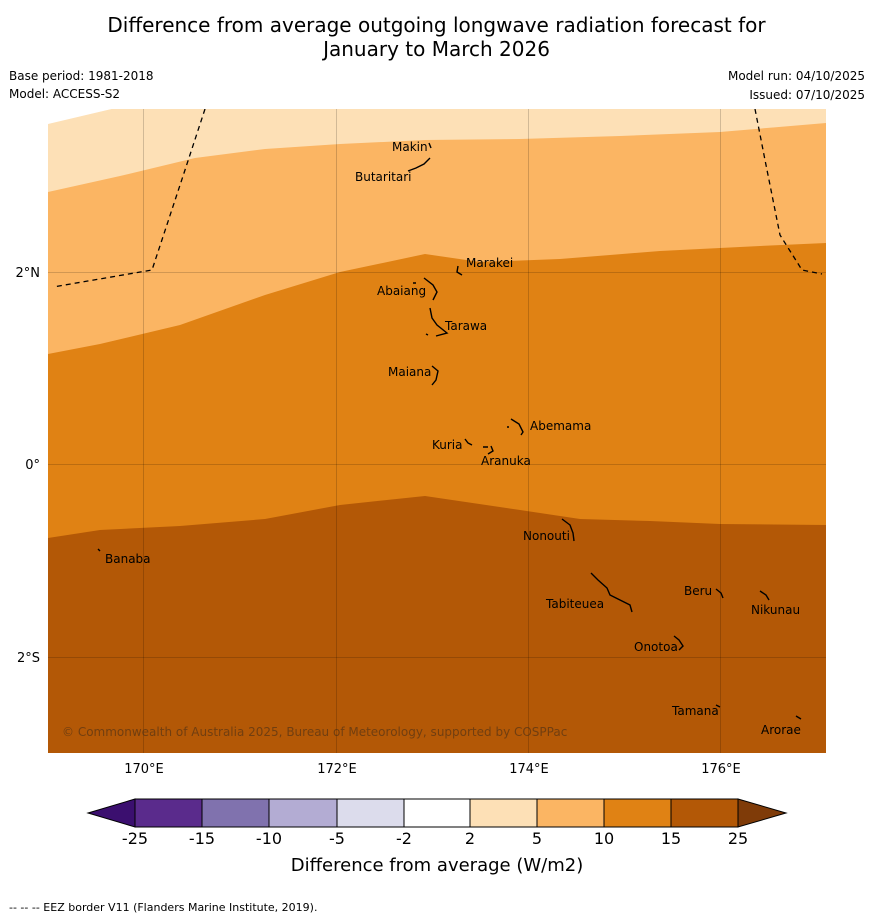 This screenshot has width=873, height=919. What do you see at coordinates (506, 461) in the screenshot?
I see `island-label-aranuka: Aranuka` at bounding box center [506, 461].